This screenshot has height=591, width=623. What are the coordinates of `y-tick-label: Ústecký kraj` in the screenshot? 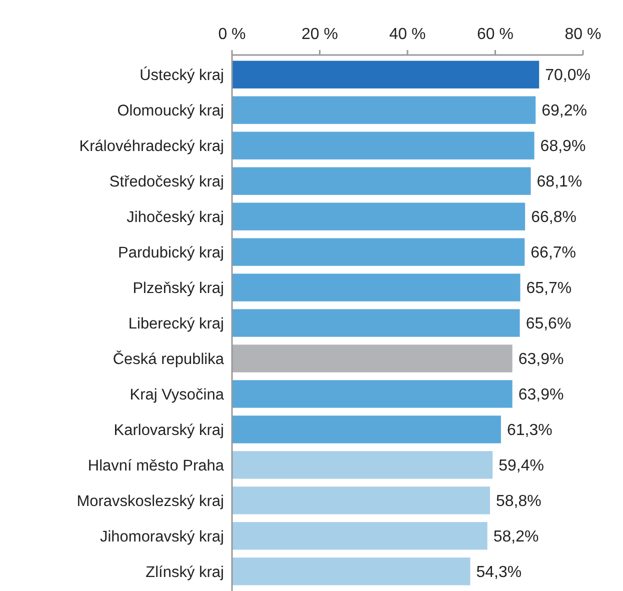 It's located at (182, 75).